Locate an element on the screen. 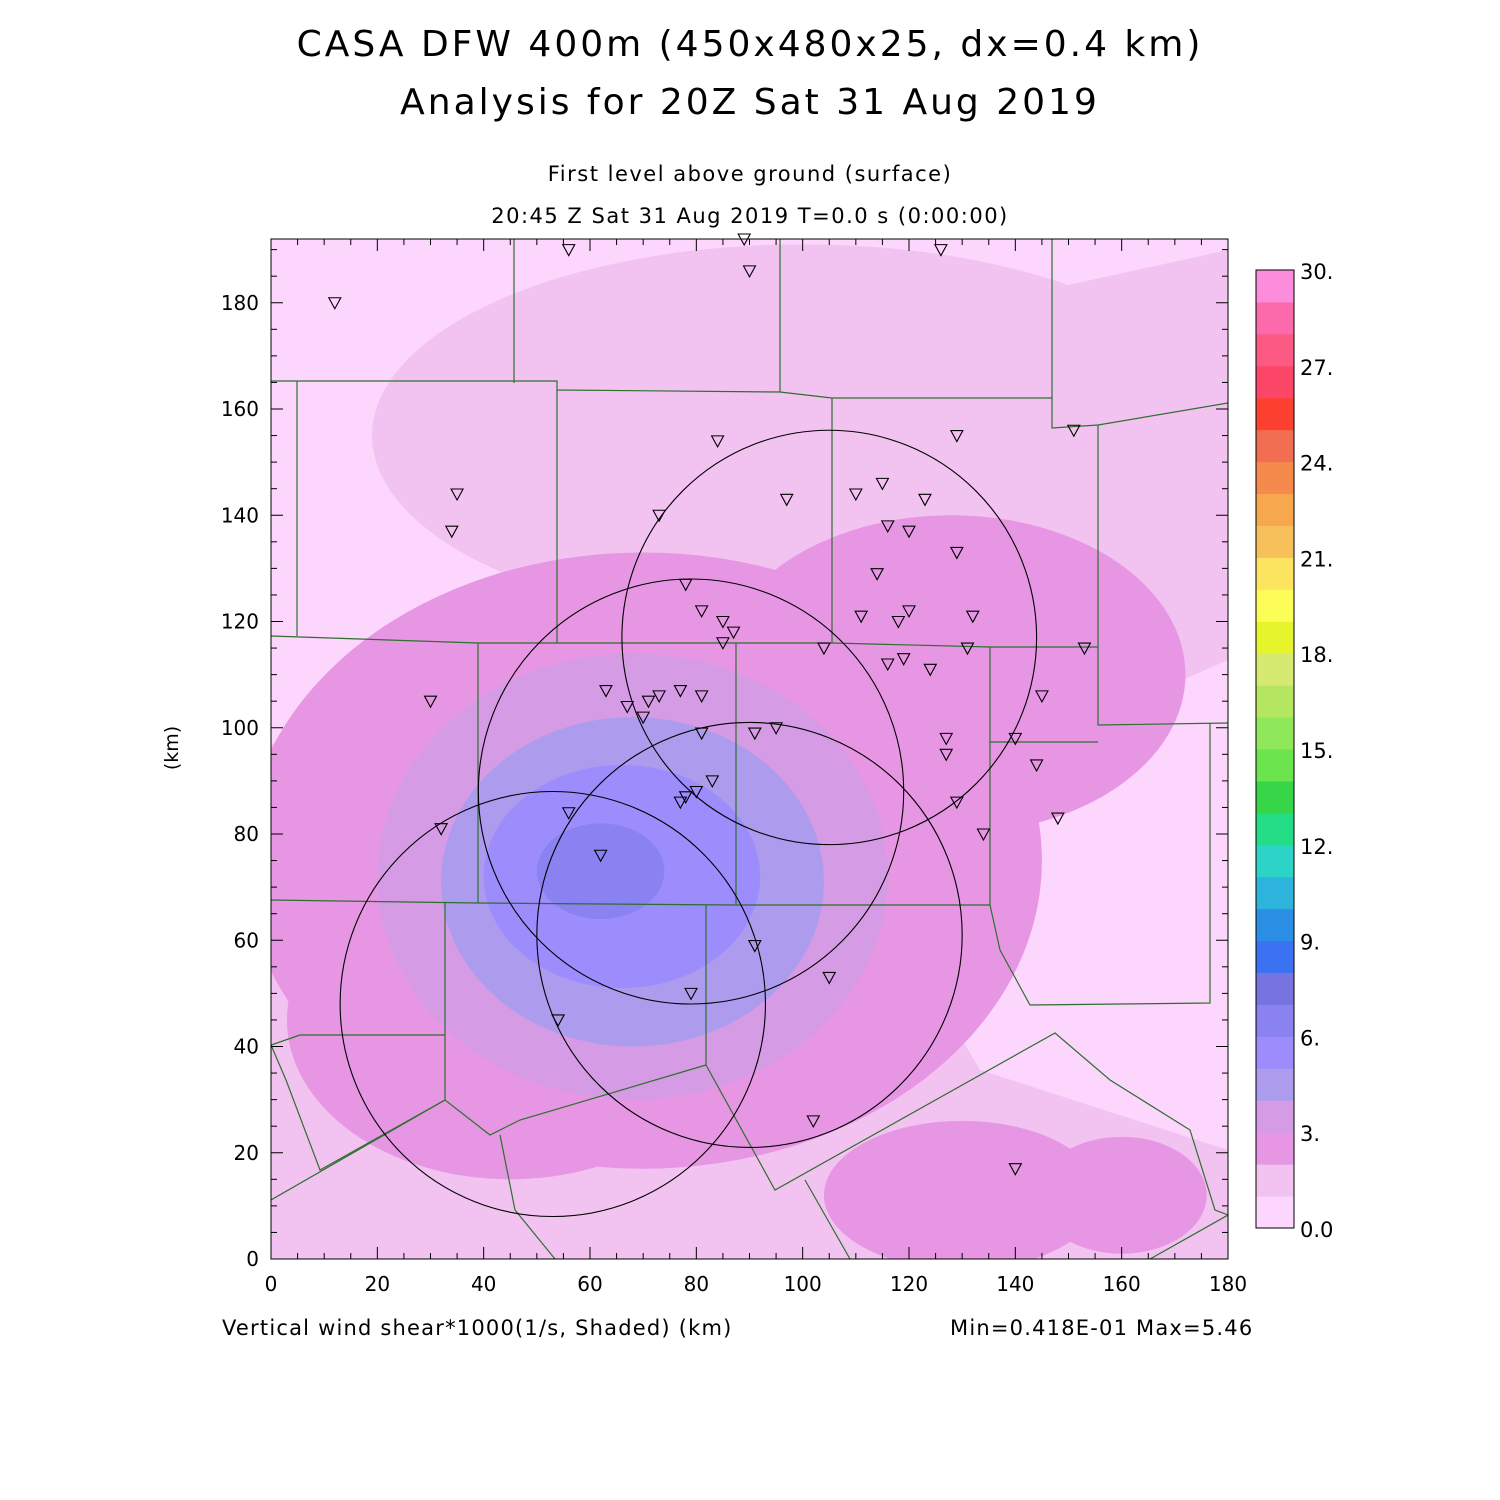 Image resolution: width=1500 pixels, height=1500 pixels. colorbar-label: 3. is located at coordinates (1310, 1134).